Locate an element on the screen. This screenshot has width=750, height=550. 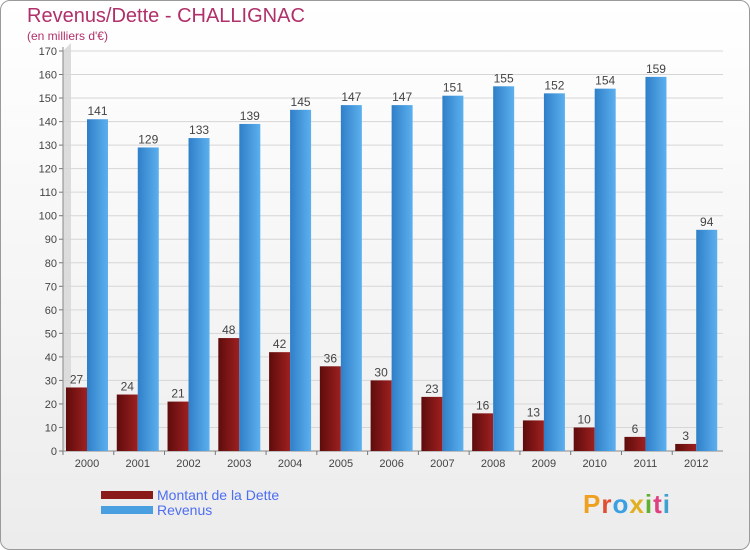
x-tick-label: 2005 is located at coordinates (341, 464).